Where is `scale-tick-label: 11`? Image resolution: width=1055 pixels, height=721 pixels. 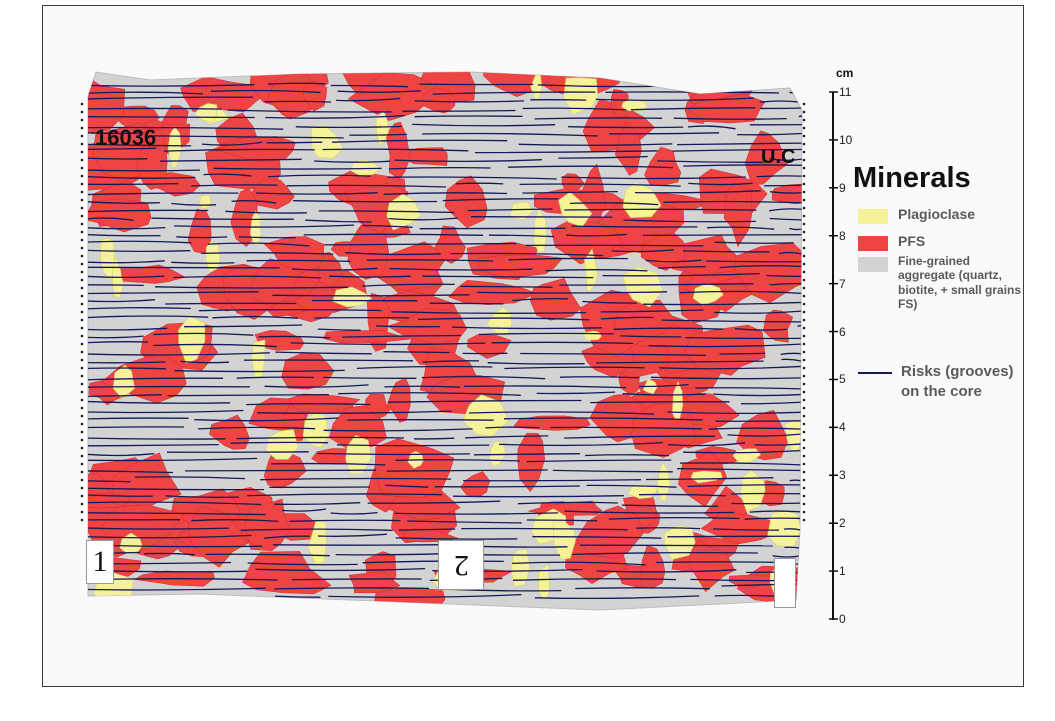 scale-tick-label: 11 is located at coordinates (845, 92).